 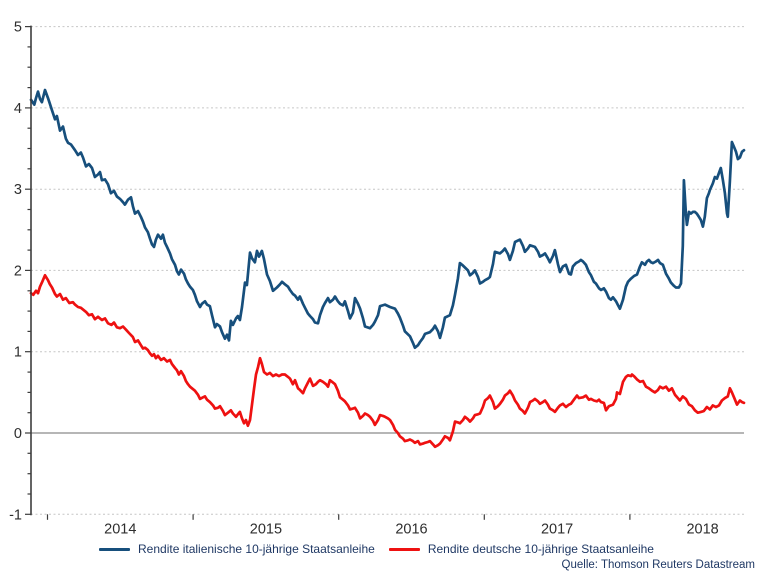 What do you see at coordinates (18, 28) in the screenshot?
I see `y-tick-label: 5` at bounding box center [18, 28].